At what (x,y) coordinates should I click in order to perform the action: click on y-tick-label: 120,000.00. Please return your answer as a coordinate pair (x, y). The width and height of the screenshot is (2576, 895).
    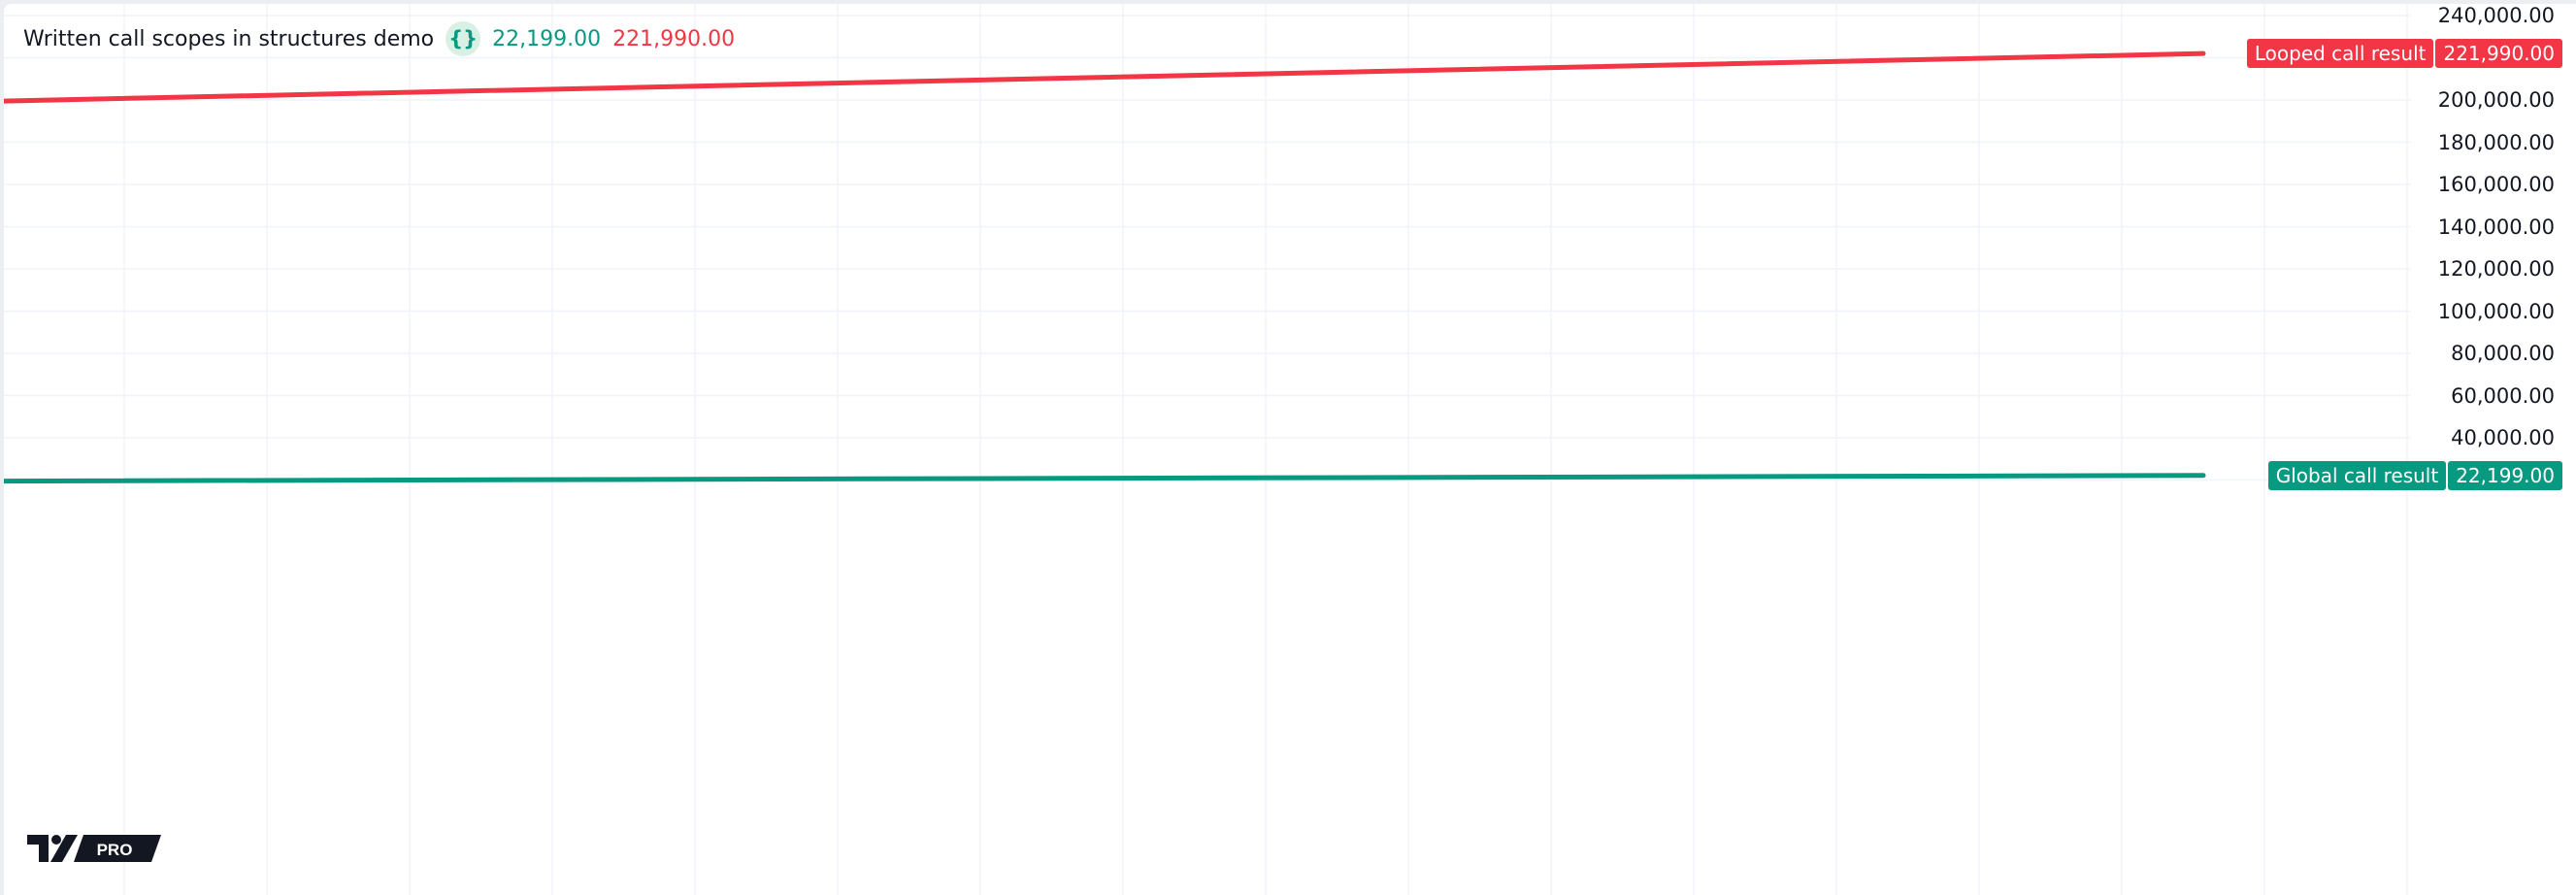
    Looking at the image, I should click on (2496, 269).